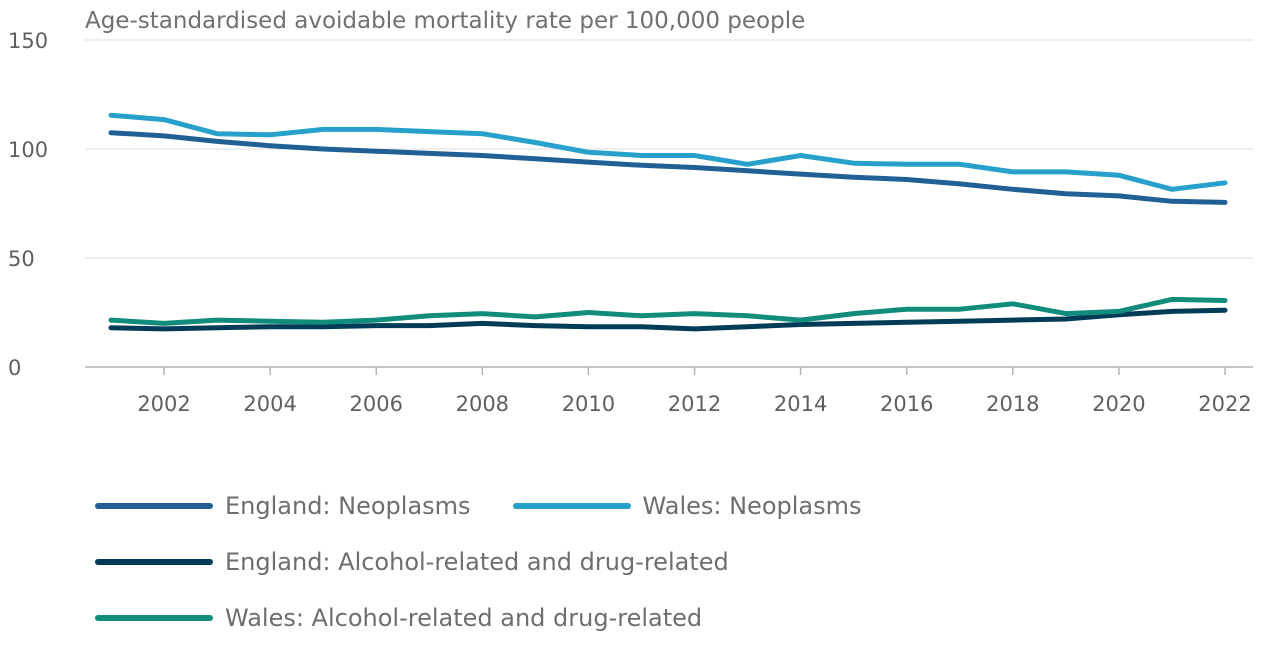 This screenshot has width=1263, height=646. Describe the element at coordinates (154, 618) in the screenshot. I see `legend-swatch-wales-alcohol-drug` at that location.